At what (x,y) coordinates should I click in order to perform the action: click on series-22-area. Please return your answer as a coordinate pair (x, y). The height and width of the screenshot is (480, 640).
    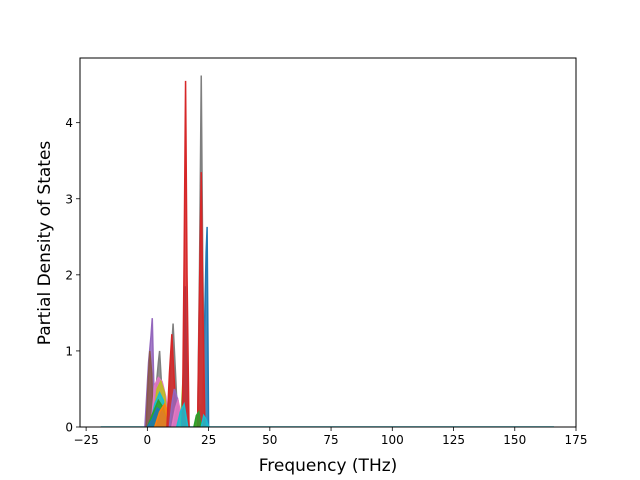
    Looking at the image, I should click on (205, 421).